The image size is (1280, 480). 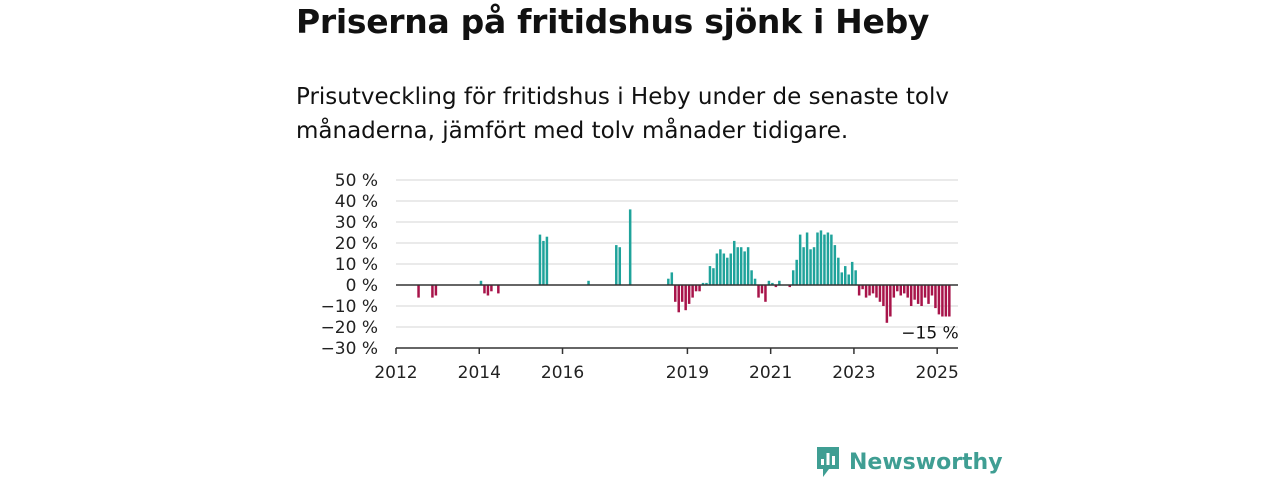 What do you see at coordinates (362, 286) in the screenshot?
I see `y-tick-label: 0 %` at bounding box center [362, 286].